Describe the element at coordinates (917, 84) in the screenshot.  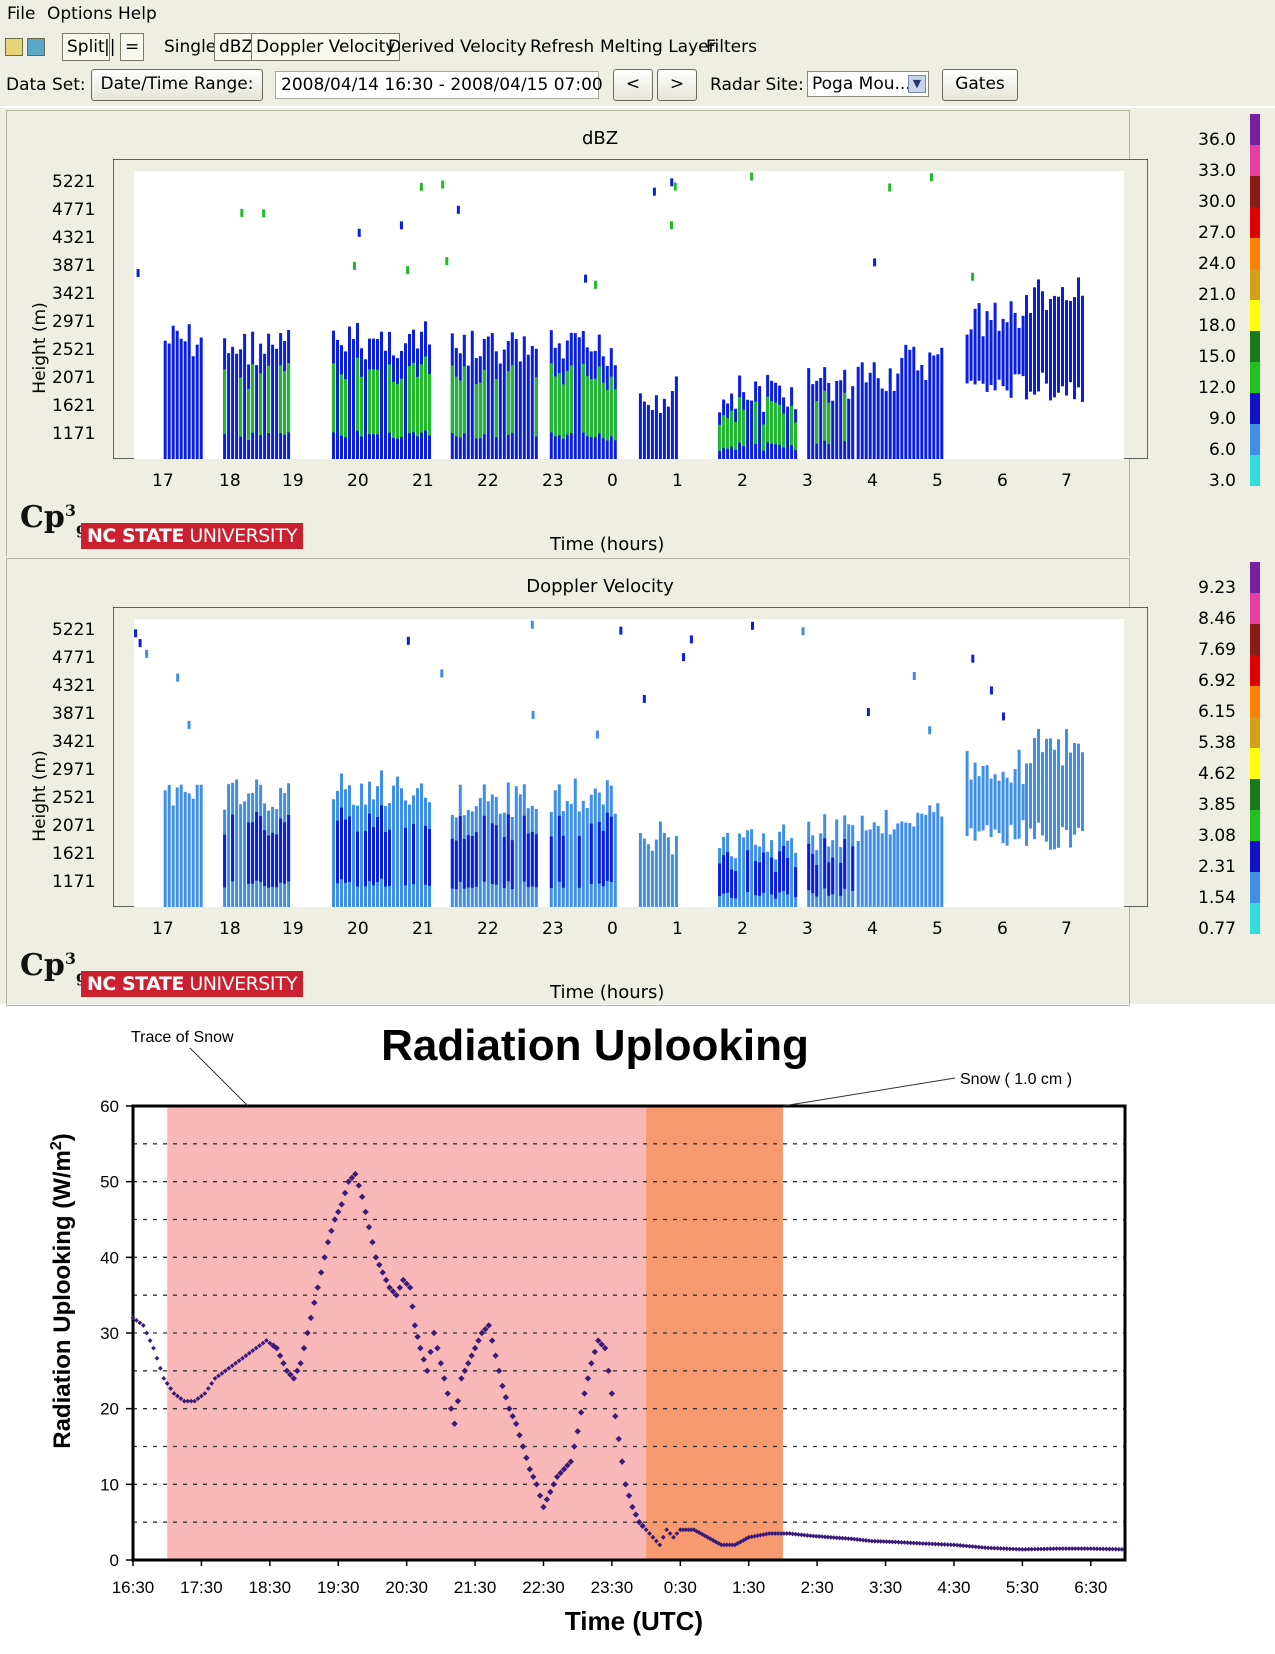
I see `chevron-down-icon: ▼` at that location.